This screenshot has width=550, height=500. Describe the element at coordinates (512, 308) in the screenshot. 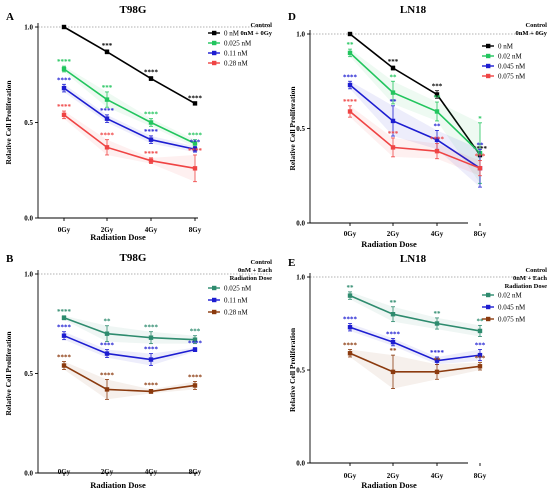

I see `legend-label: 0.045 nM` at that location.